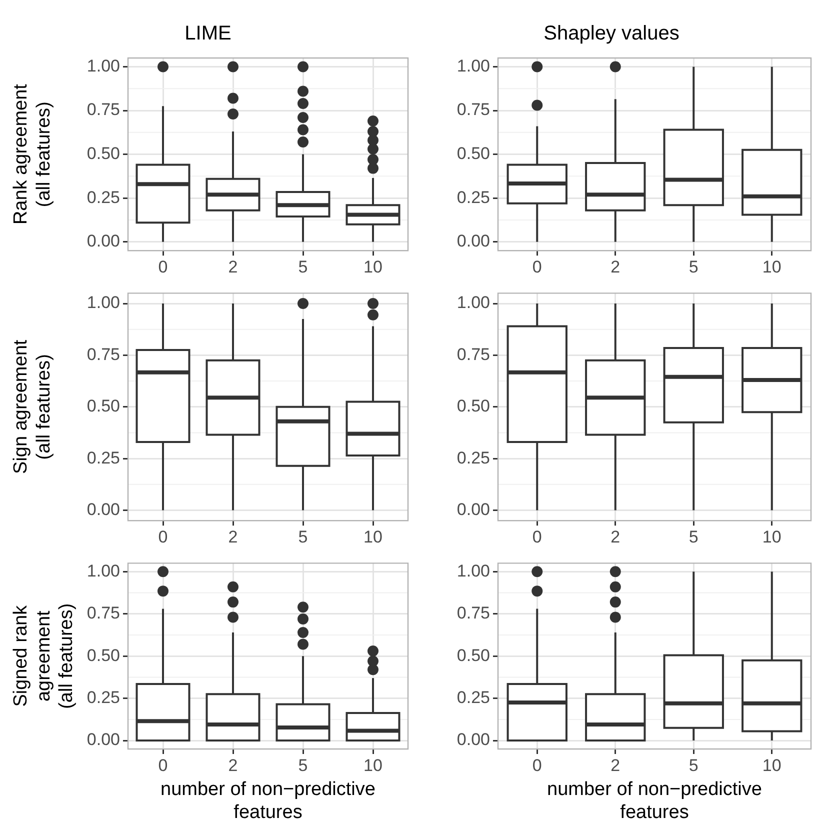 The width and height of the screenshot is (823, 834). I want to click on y-axis-title: Rank agreement (all features), so click(32, 154).